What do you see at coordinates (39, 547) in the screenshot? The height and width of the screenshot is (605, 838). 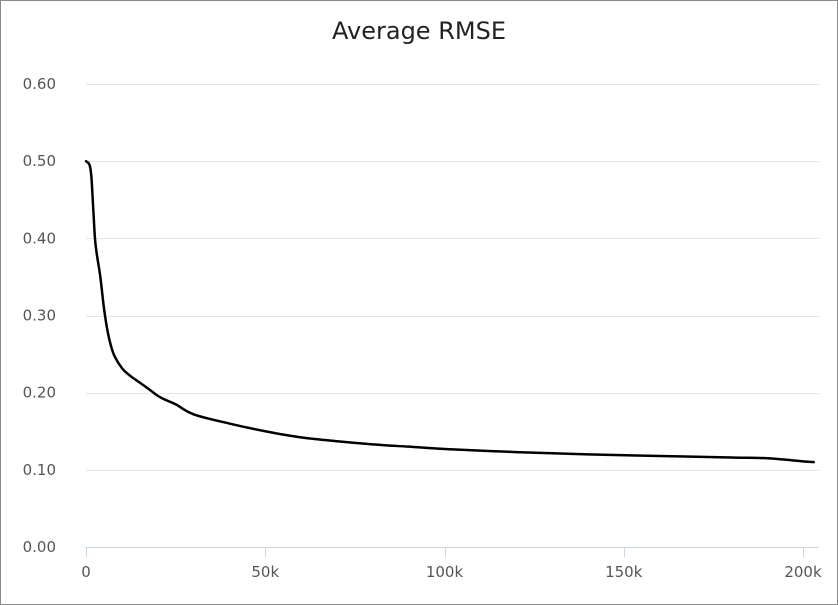 I see `y-tick-label: 0.00` at bounding box center [39, 547].